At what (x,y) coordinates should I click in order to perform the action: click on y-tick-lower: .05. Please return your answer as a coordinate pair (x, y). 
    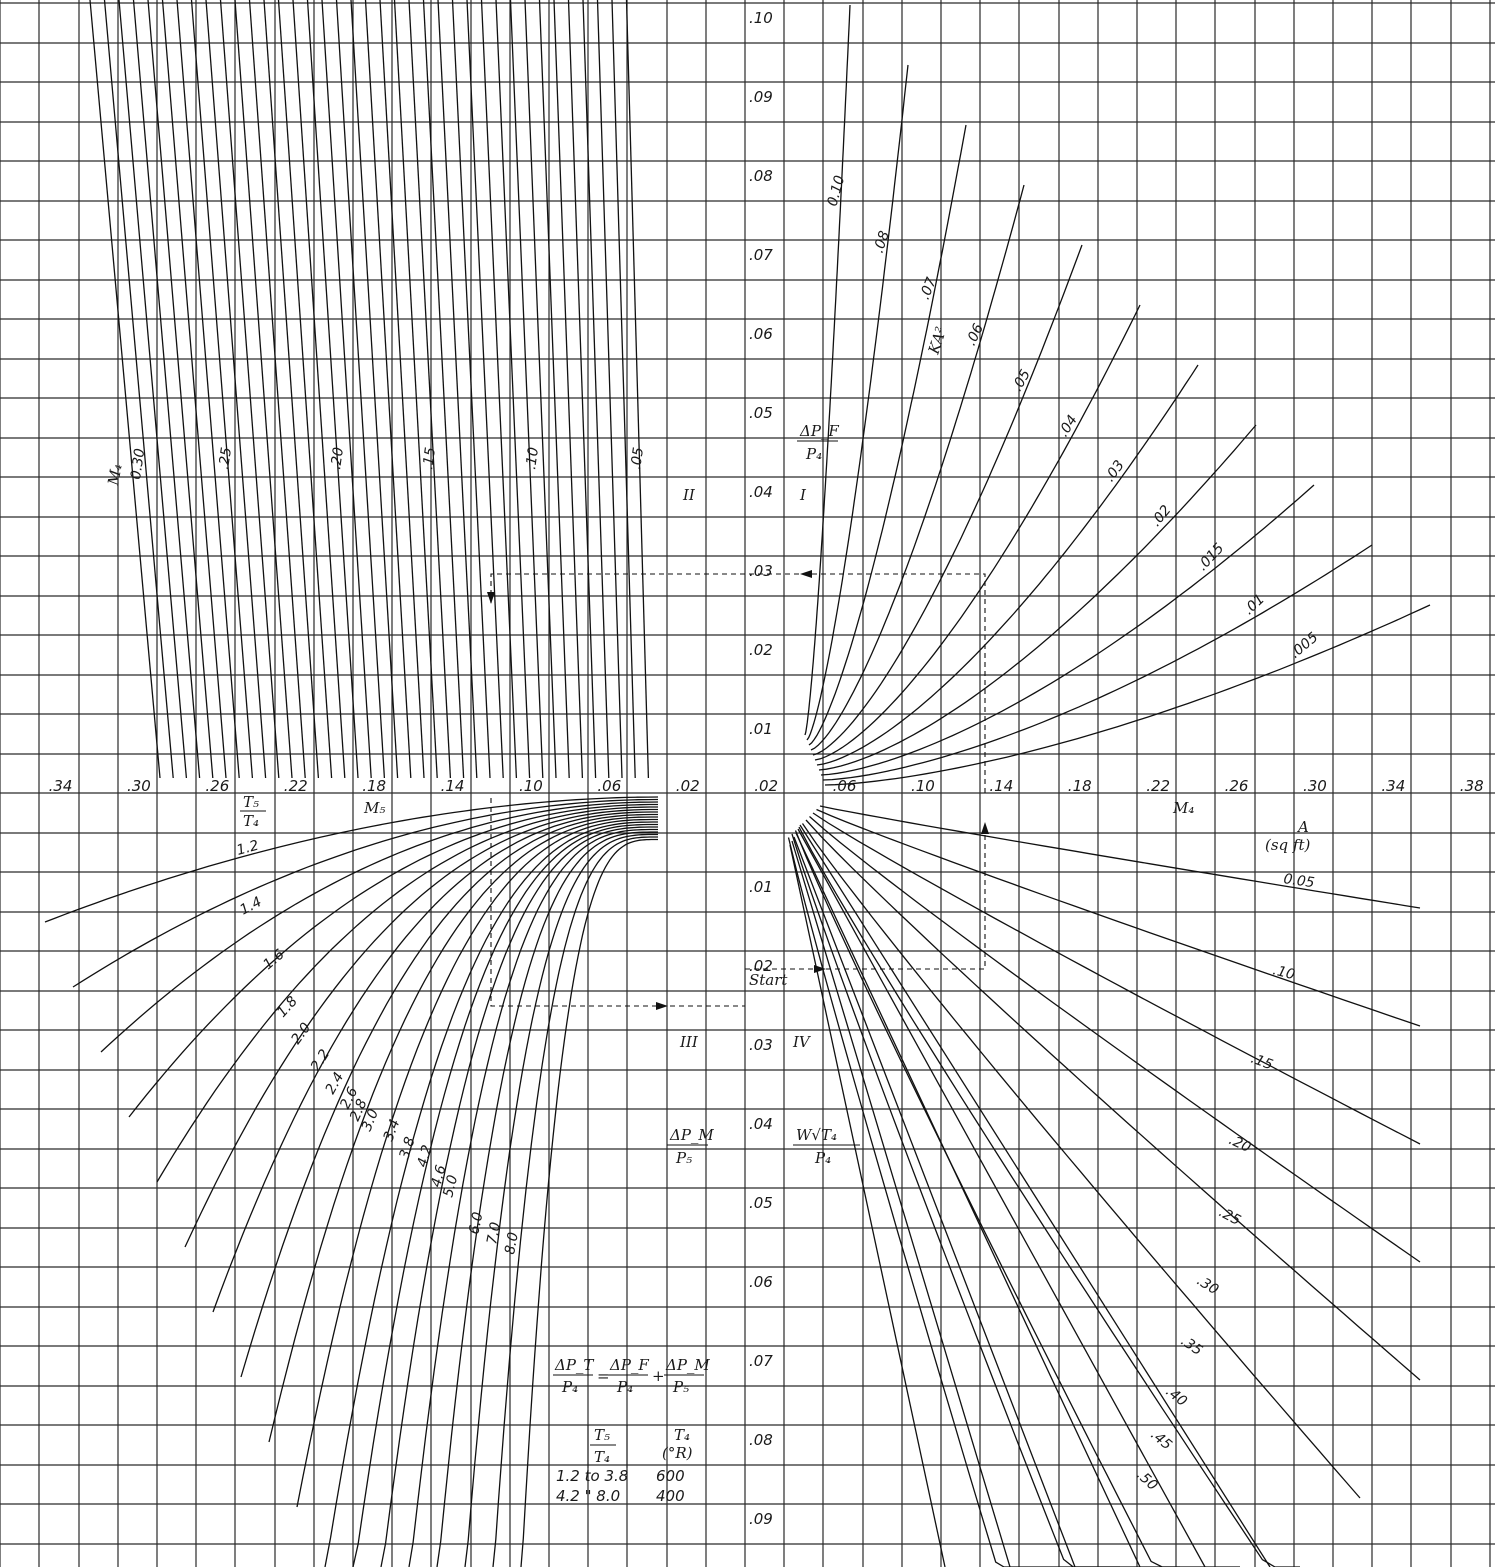
    Looking at the image, I should click on (761, 1203).